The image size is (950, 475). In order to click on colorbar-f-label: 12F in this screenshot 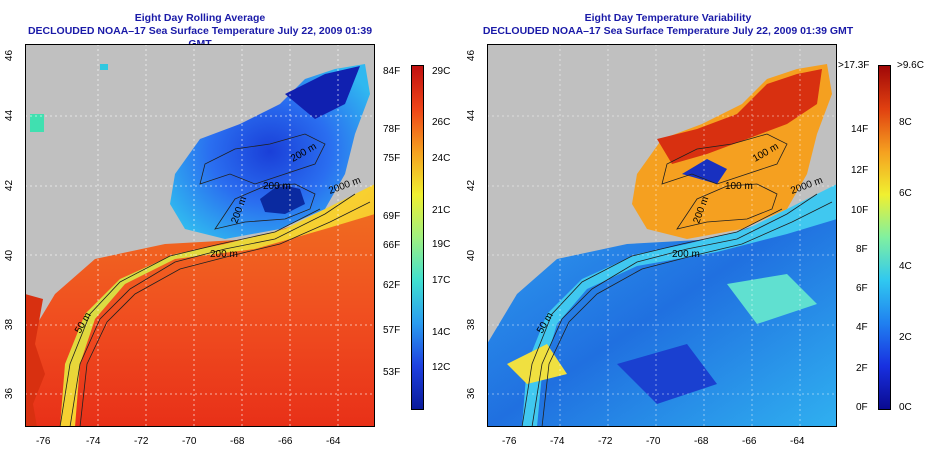, I will do `click(860, 170)`.